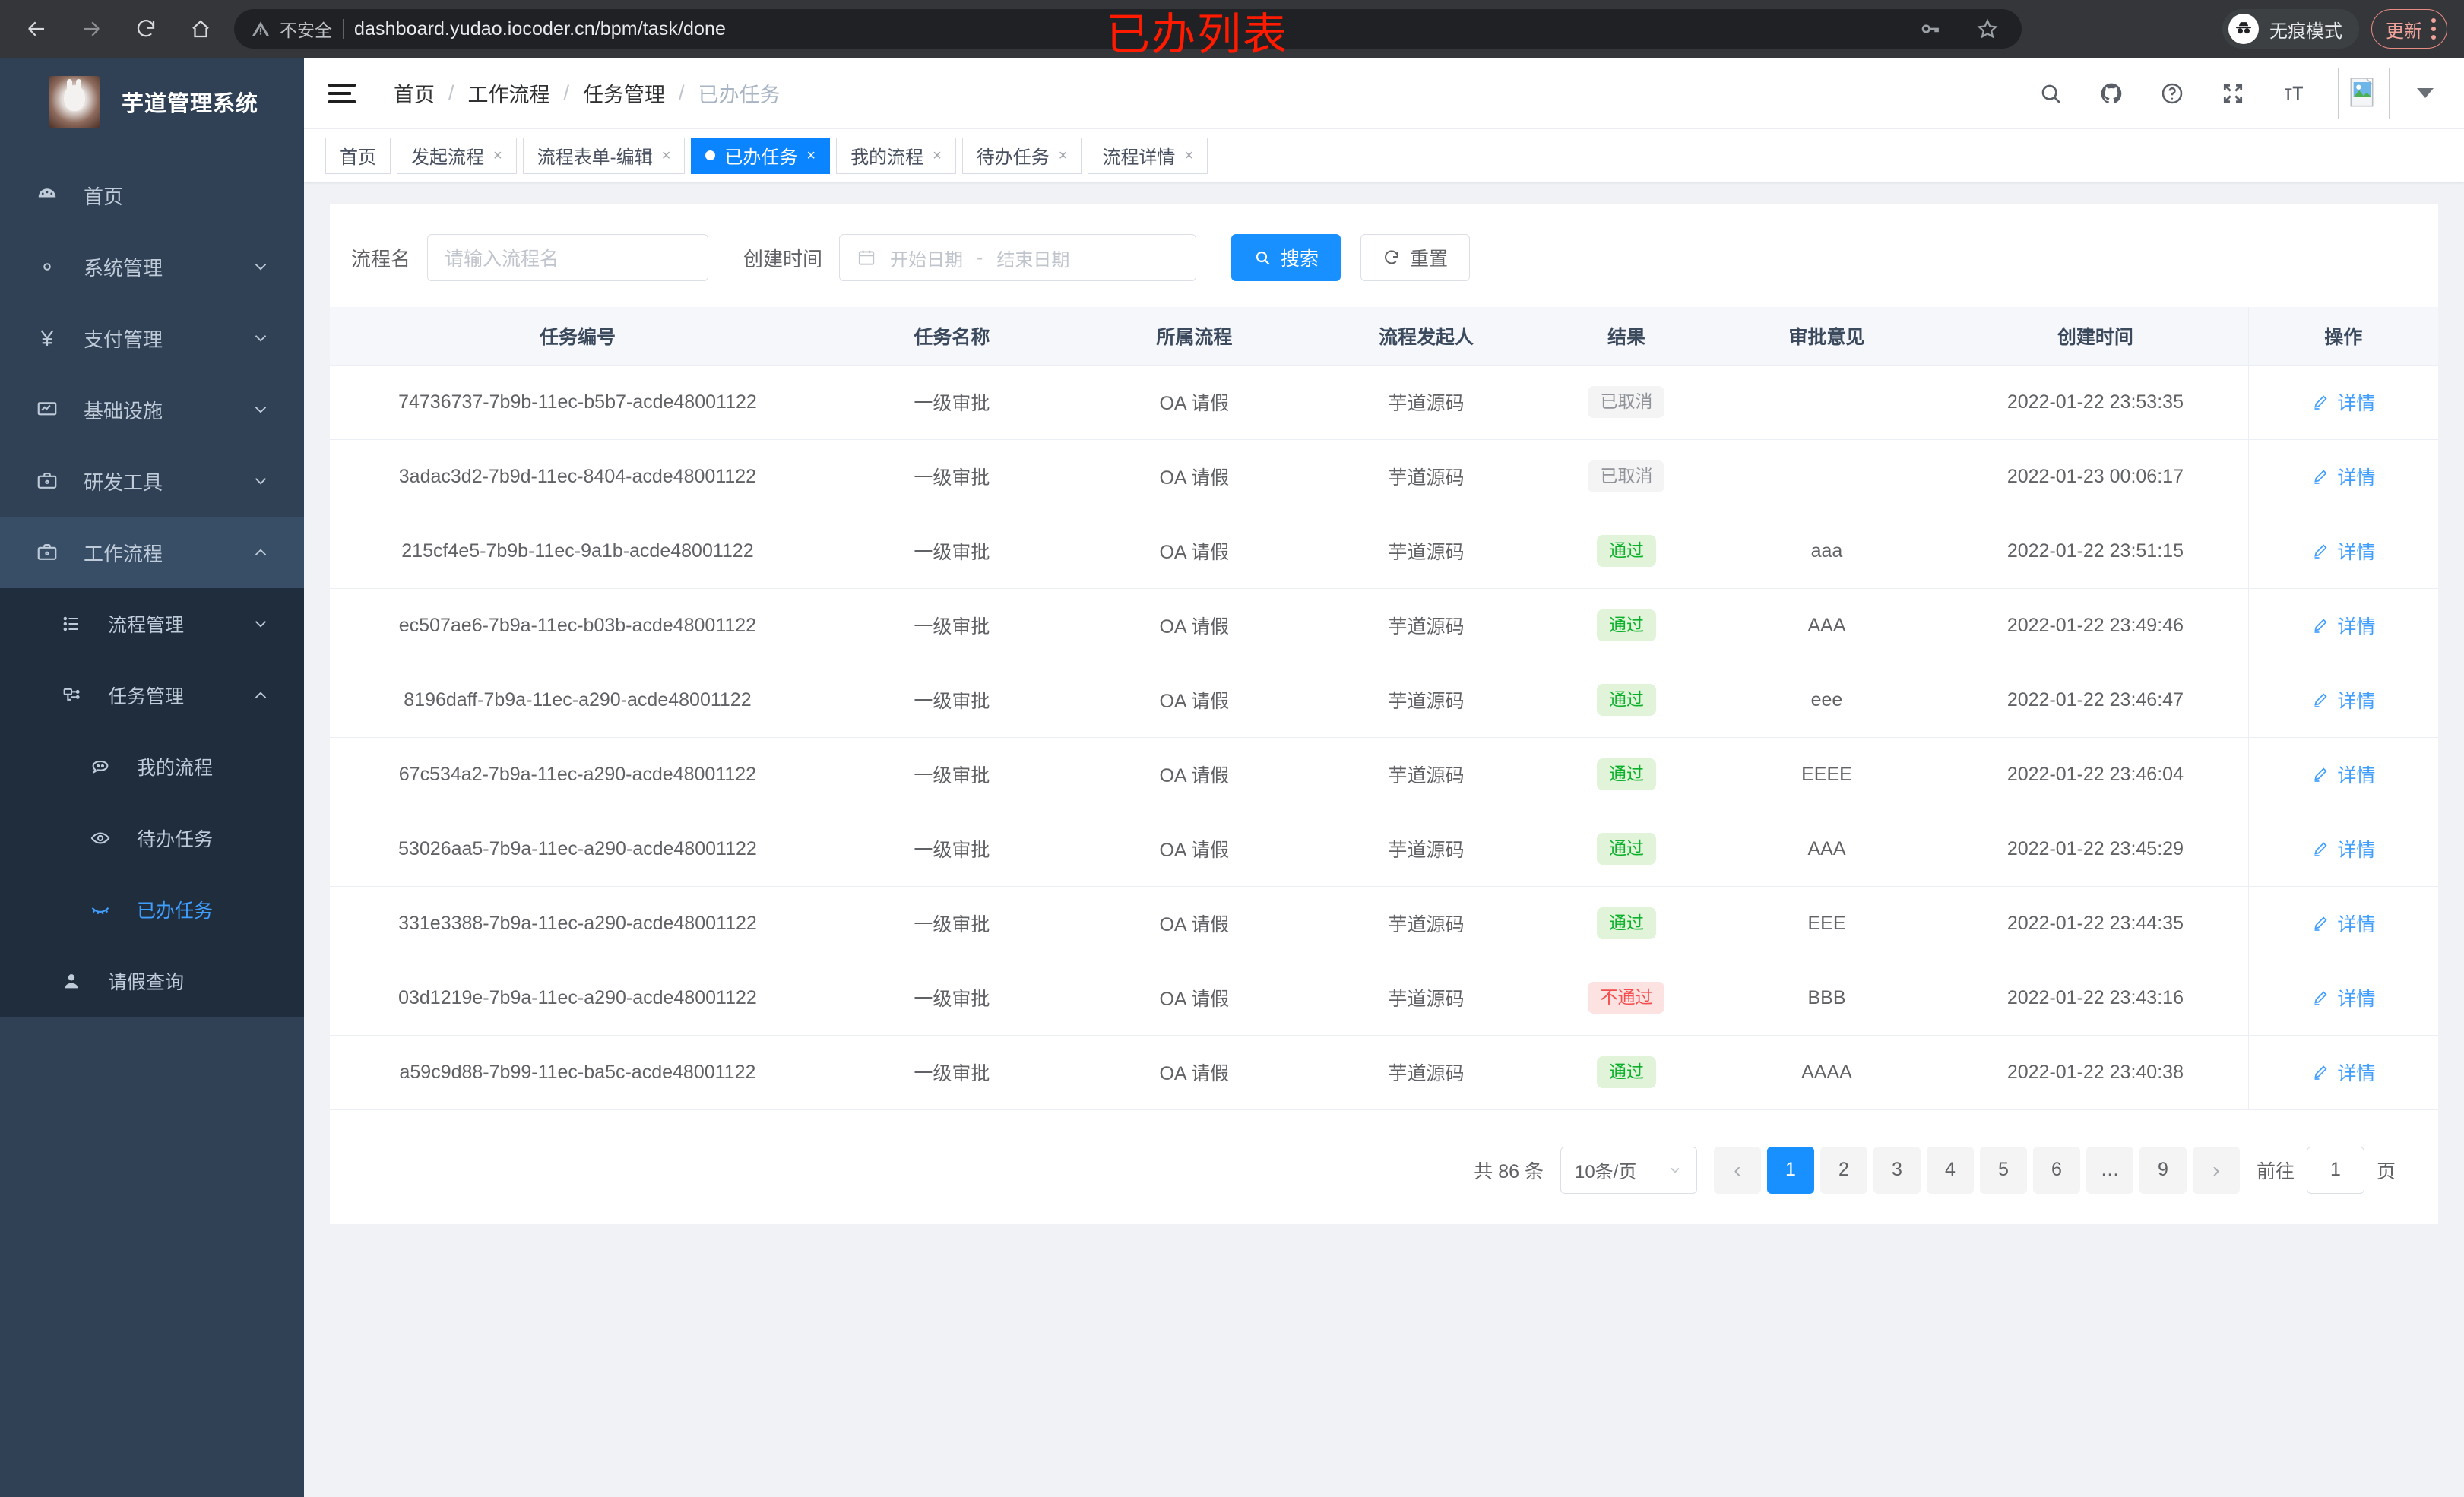  What do you see at coordinates (568, 257) in the screenshot?
I see `process-name-input: 请输入流程名` at bounding box center [568, 257].